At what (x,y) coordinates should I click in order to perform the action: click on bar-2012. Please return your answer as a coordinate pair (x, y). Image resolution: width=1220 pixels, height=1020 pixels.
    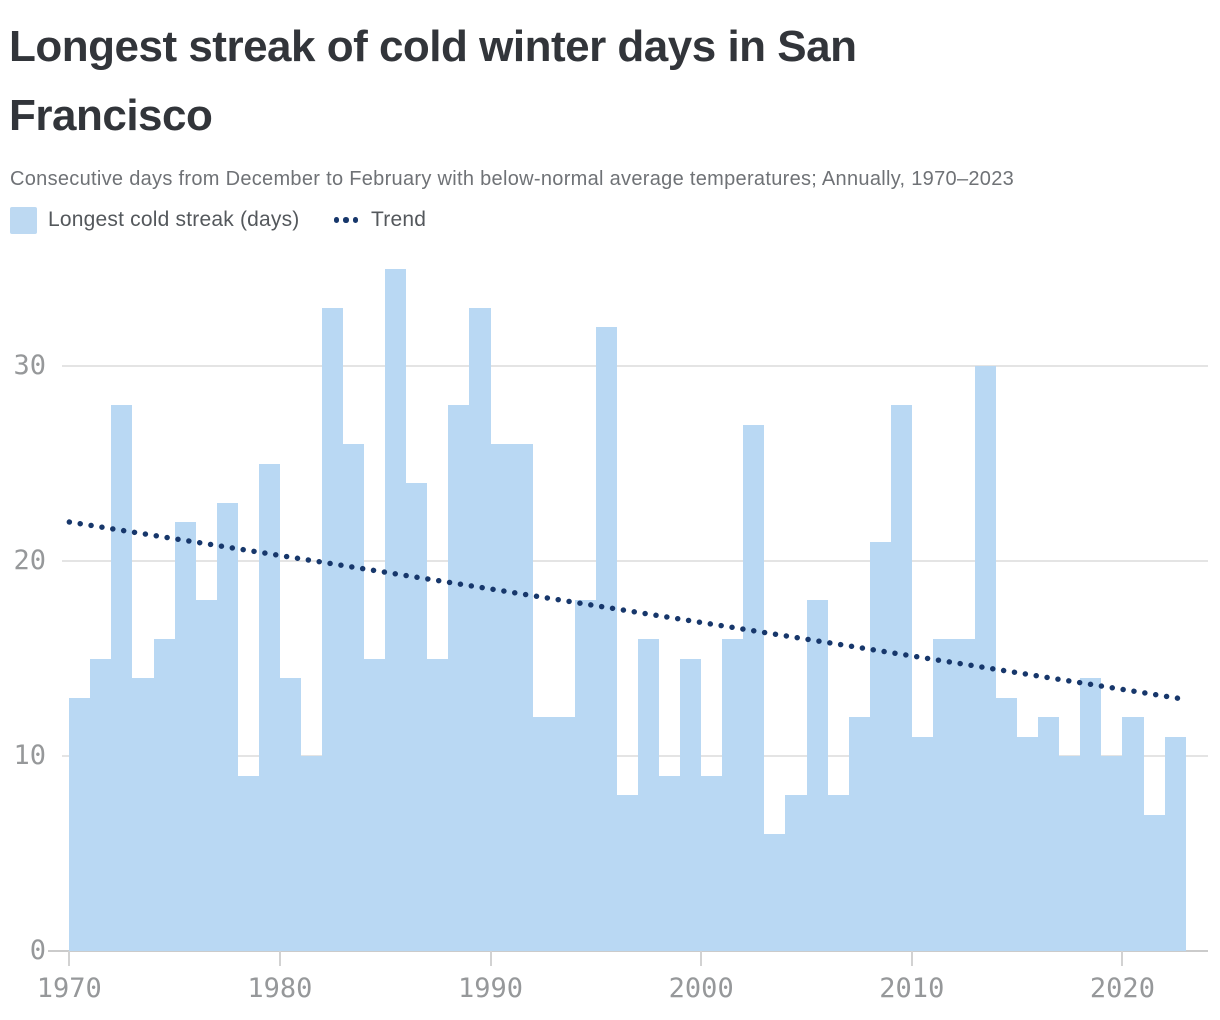
    Looking at the image, I should click on (964, 795).